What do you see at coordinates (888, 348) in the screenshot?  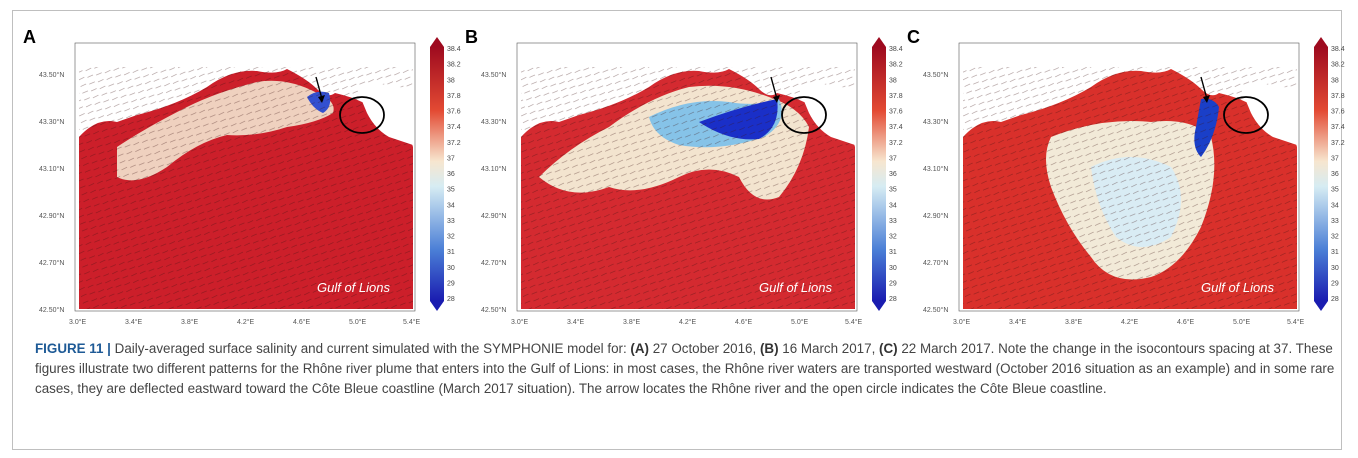 I see `caption-ref-c: (C)` at bounding box center [888, 348].